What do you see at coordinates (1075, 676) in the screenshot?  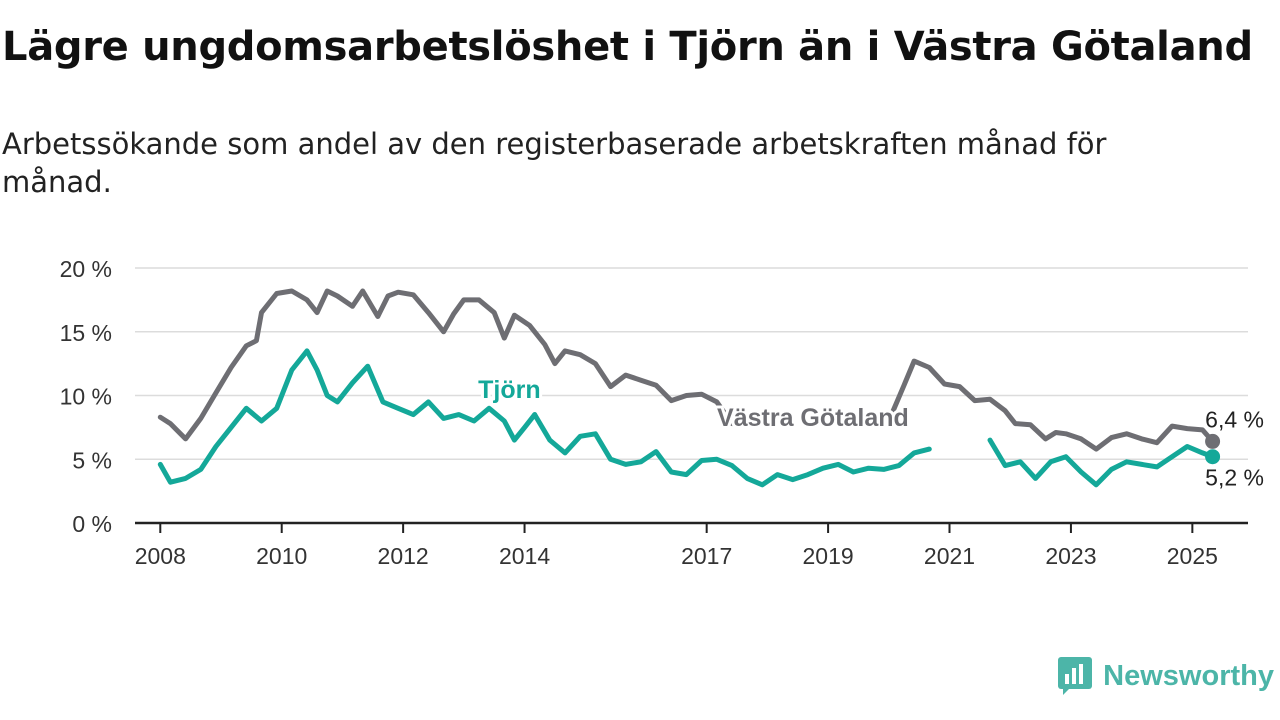 I see `newsworthy-icon` at bounding box center [1075, 676].